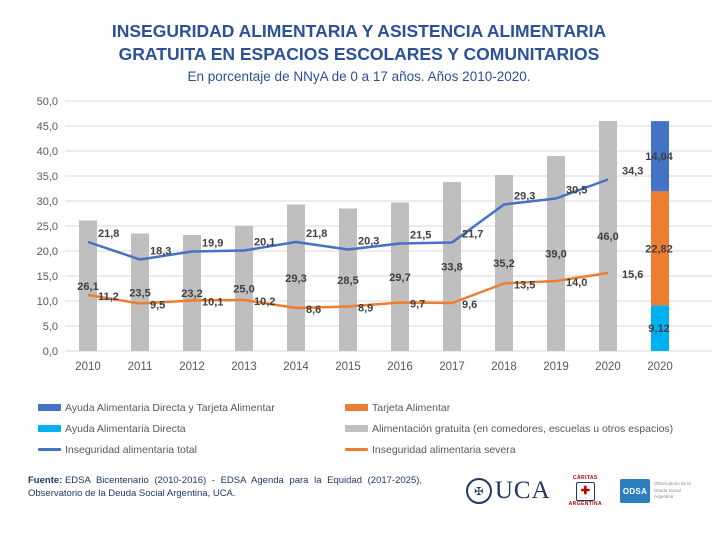  Describe the element at coordinates (47, 102) in the screenshot. I see `y-tick-label: 50,0` at that location.